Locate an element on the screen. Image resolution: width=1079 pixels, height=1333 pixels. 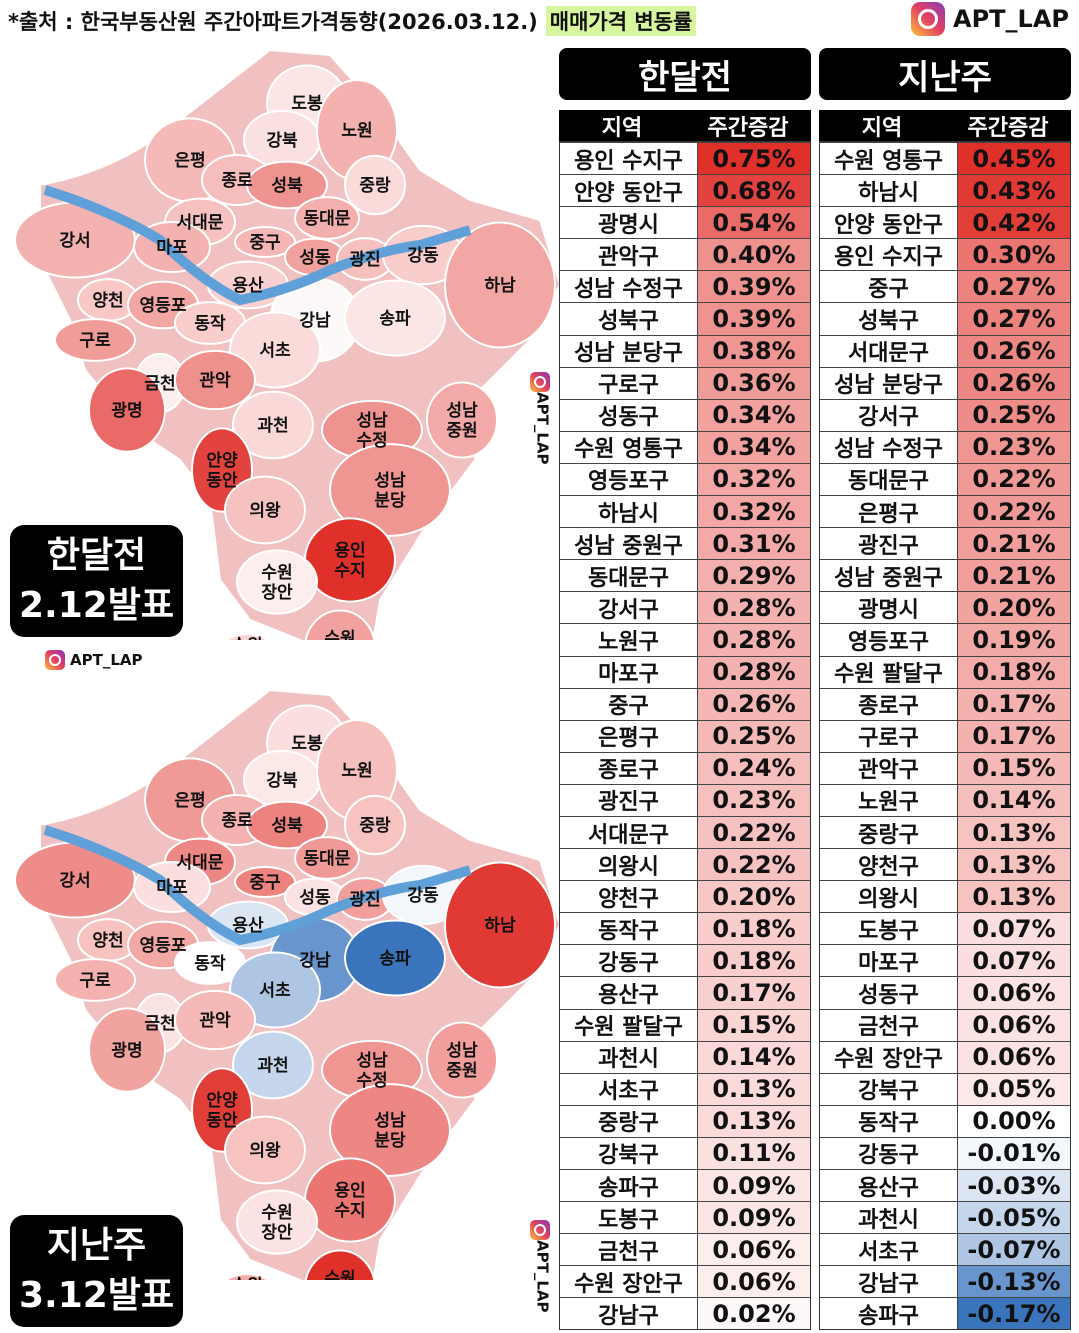
change-value: 0.22% is located at coordinates (1014, 479).